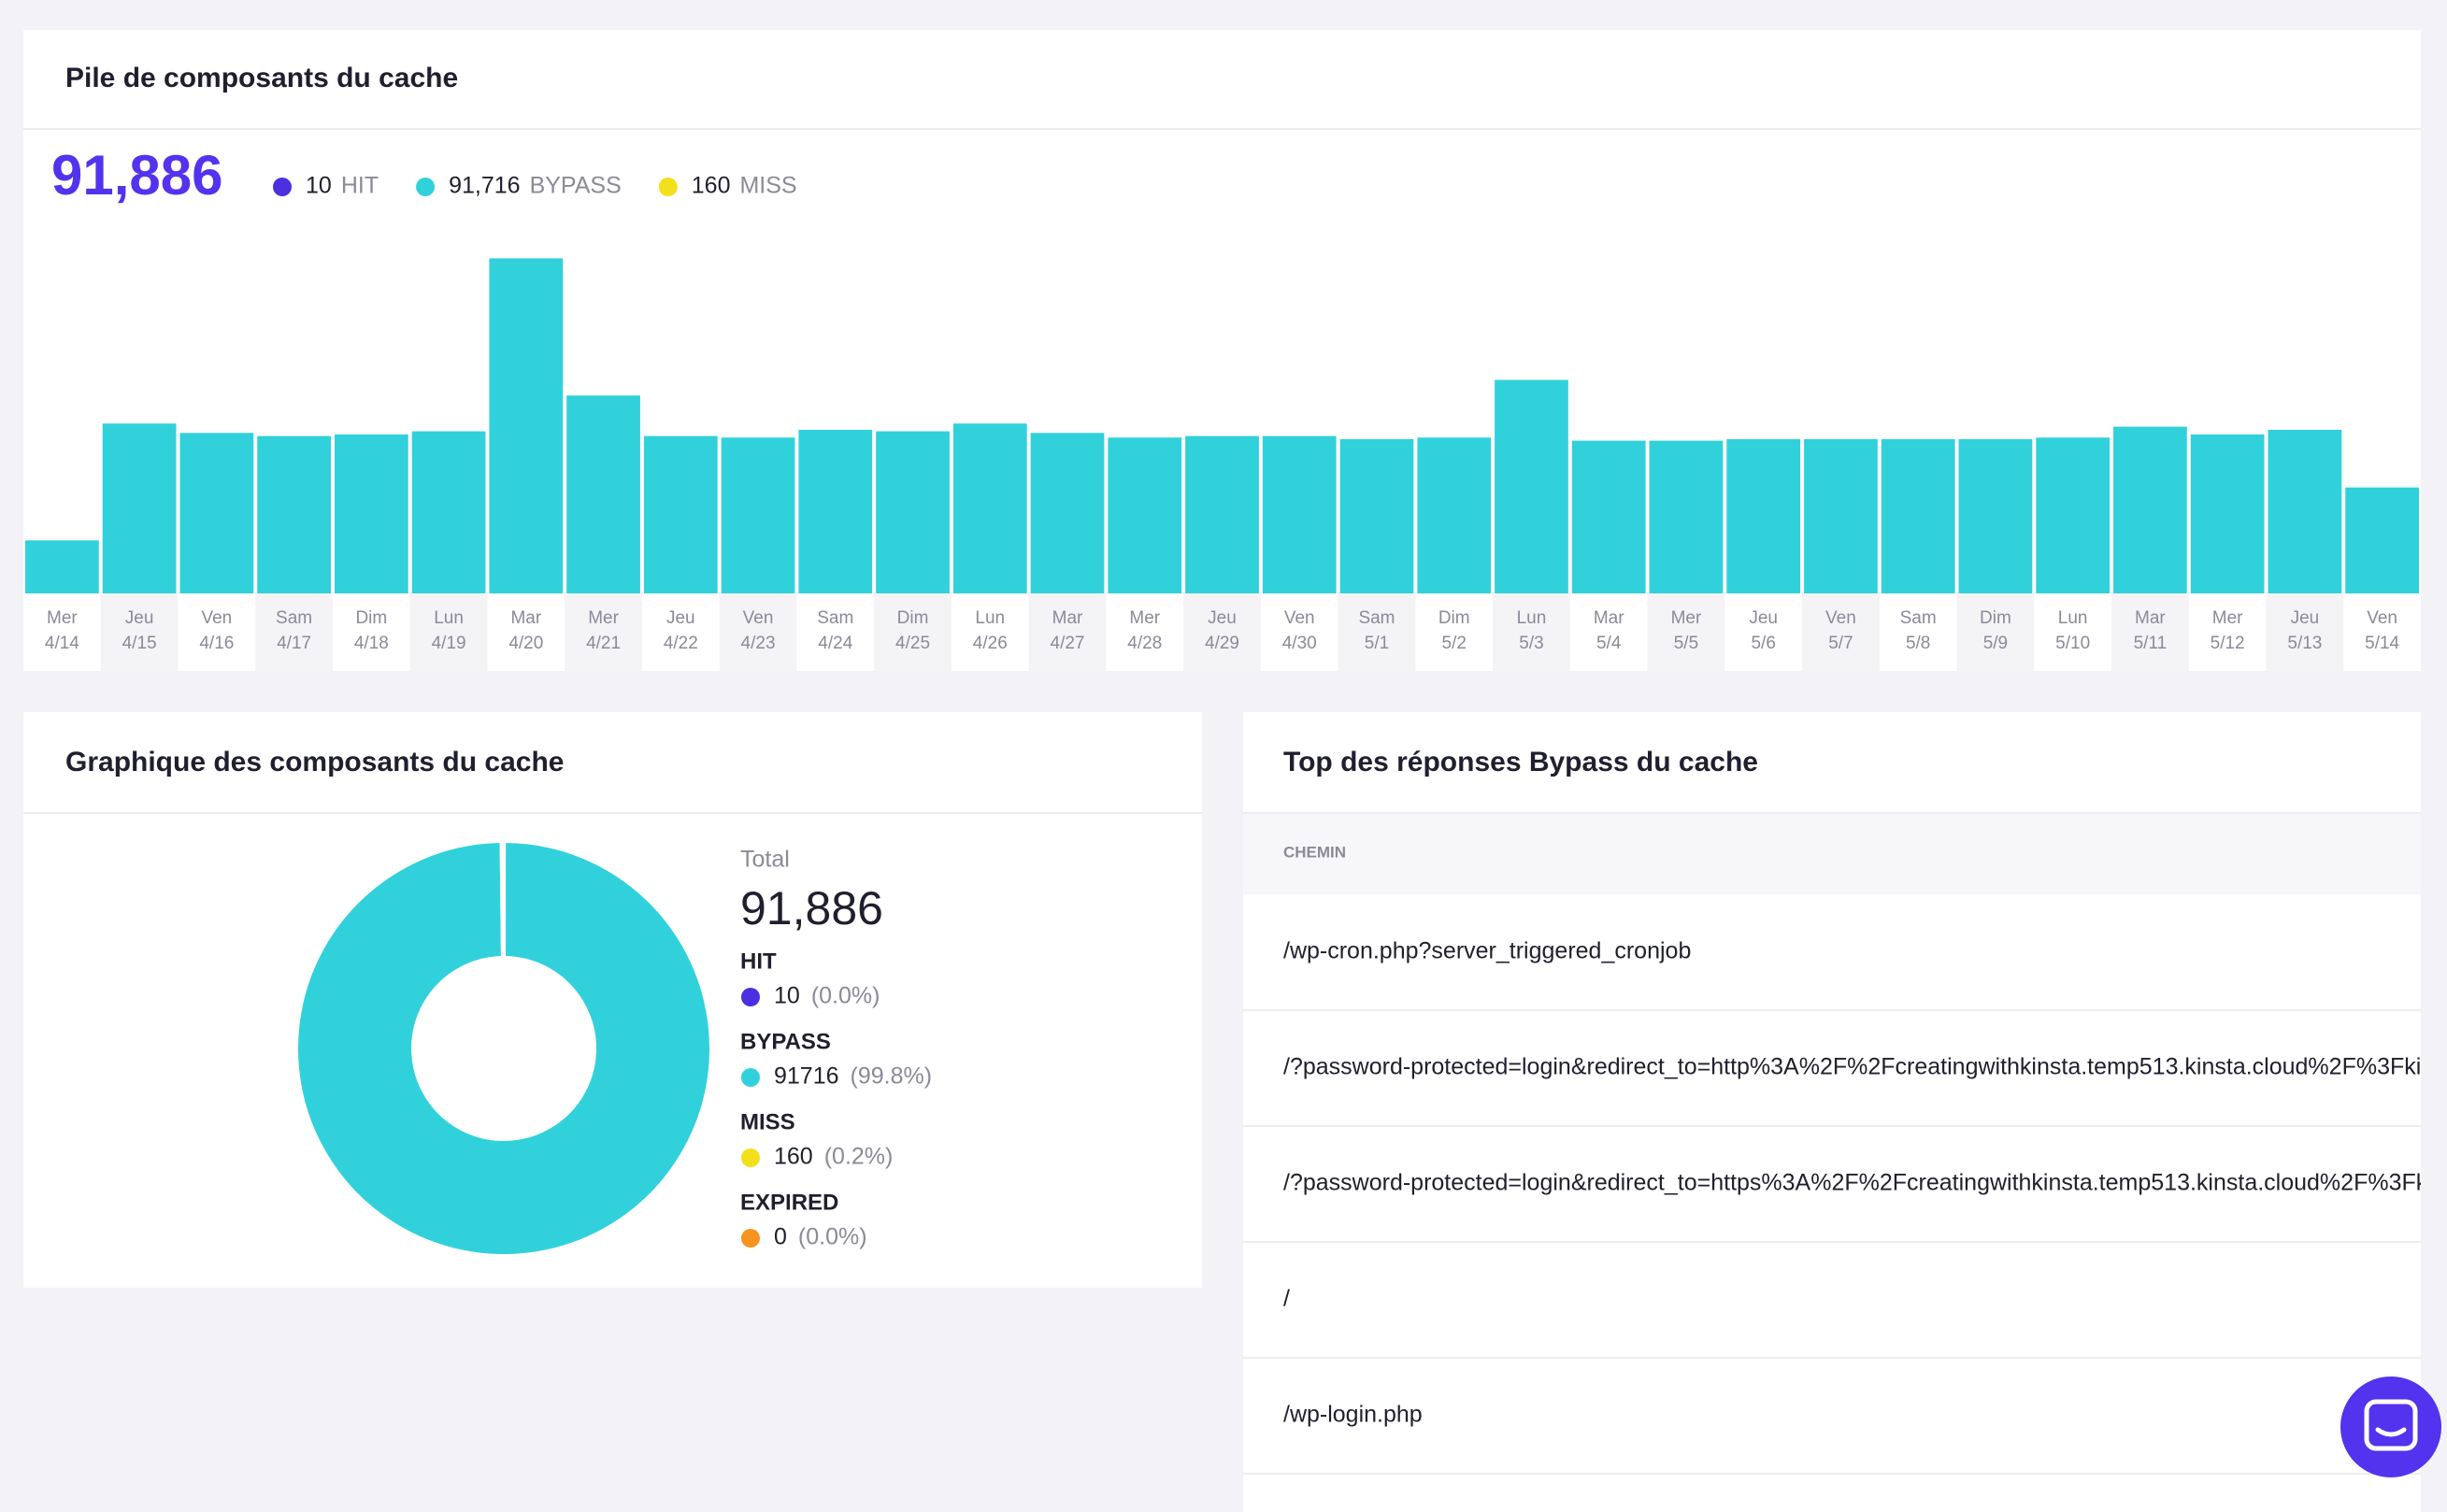  I want to click on x-tick-label: 5/12, so click(2228, 643).